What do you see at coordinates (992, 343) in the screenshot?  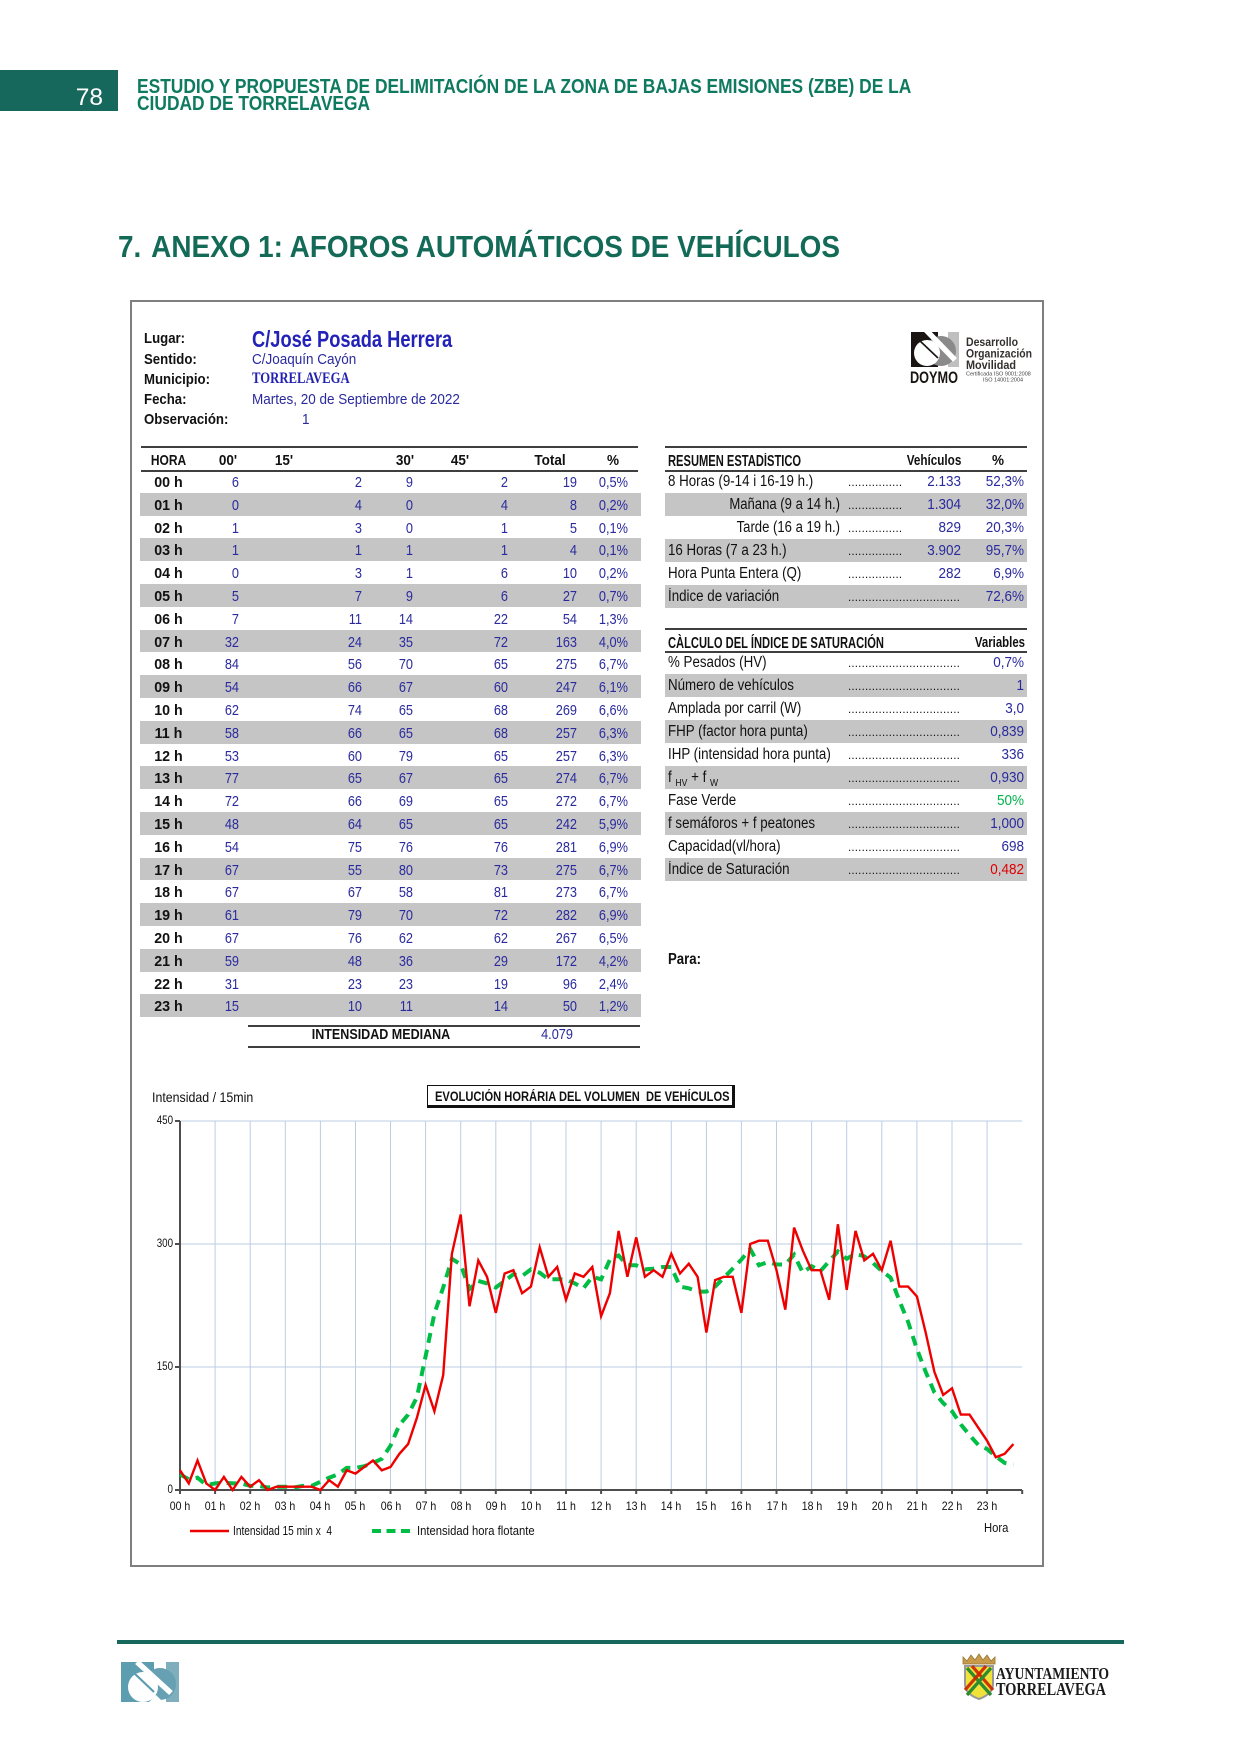 I see `svg-text: Desarrollo` at bounding box center [992, 343].